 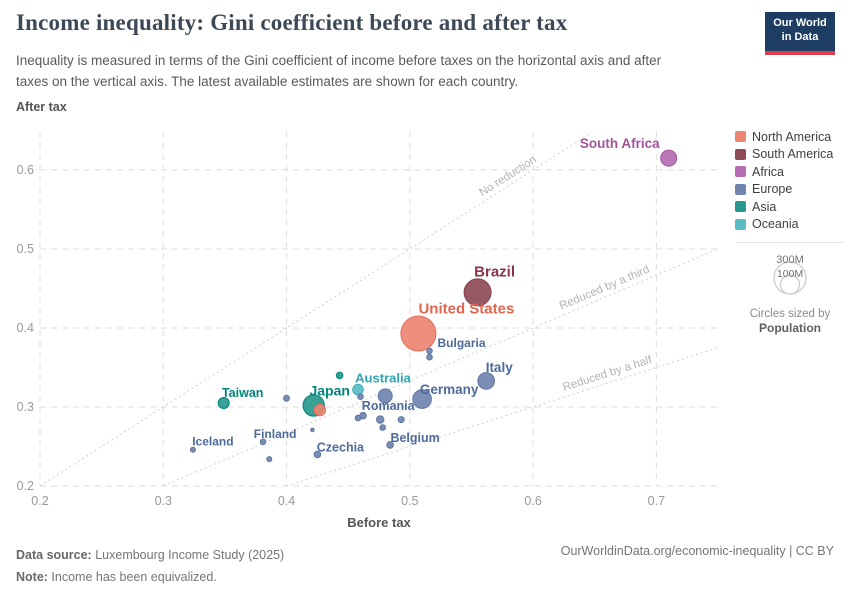 I want to click on data-point-finland, so click(x=263, y=442).